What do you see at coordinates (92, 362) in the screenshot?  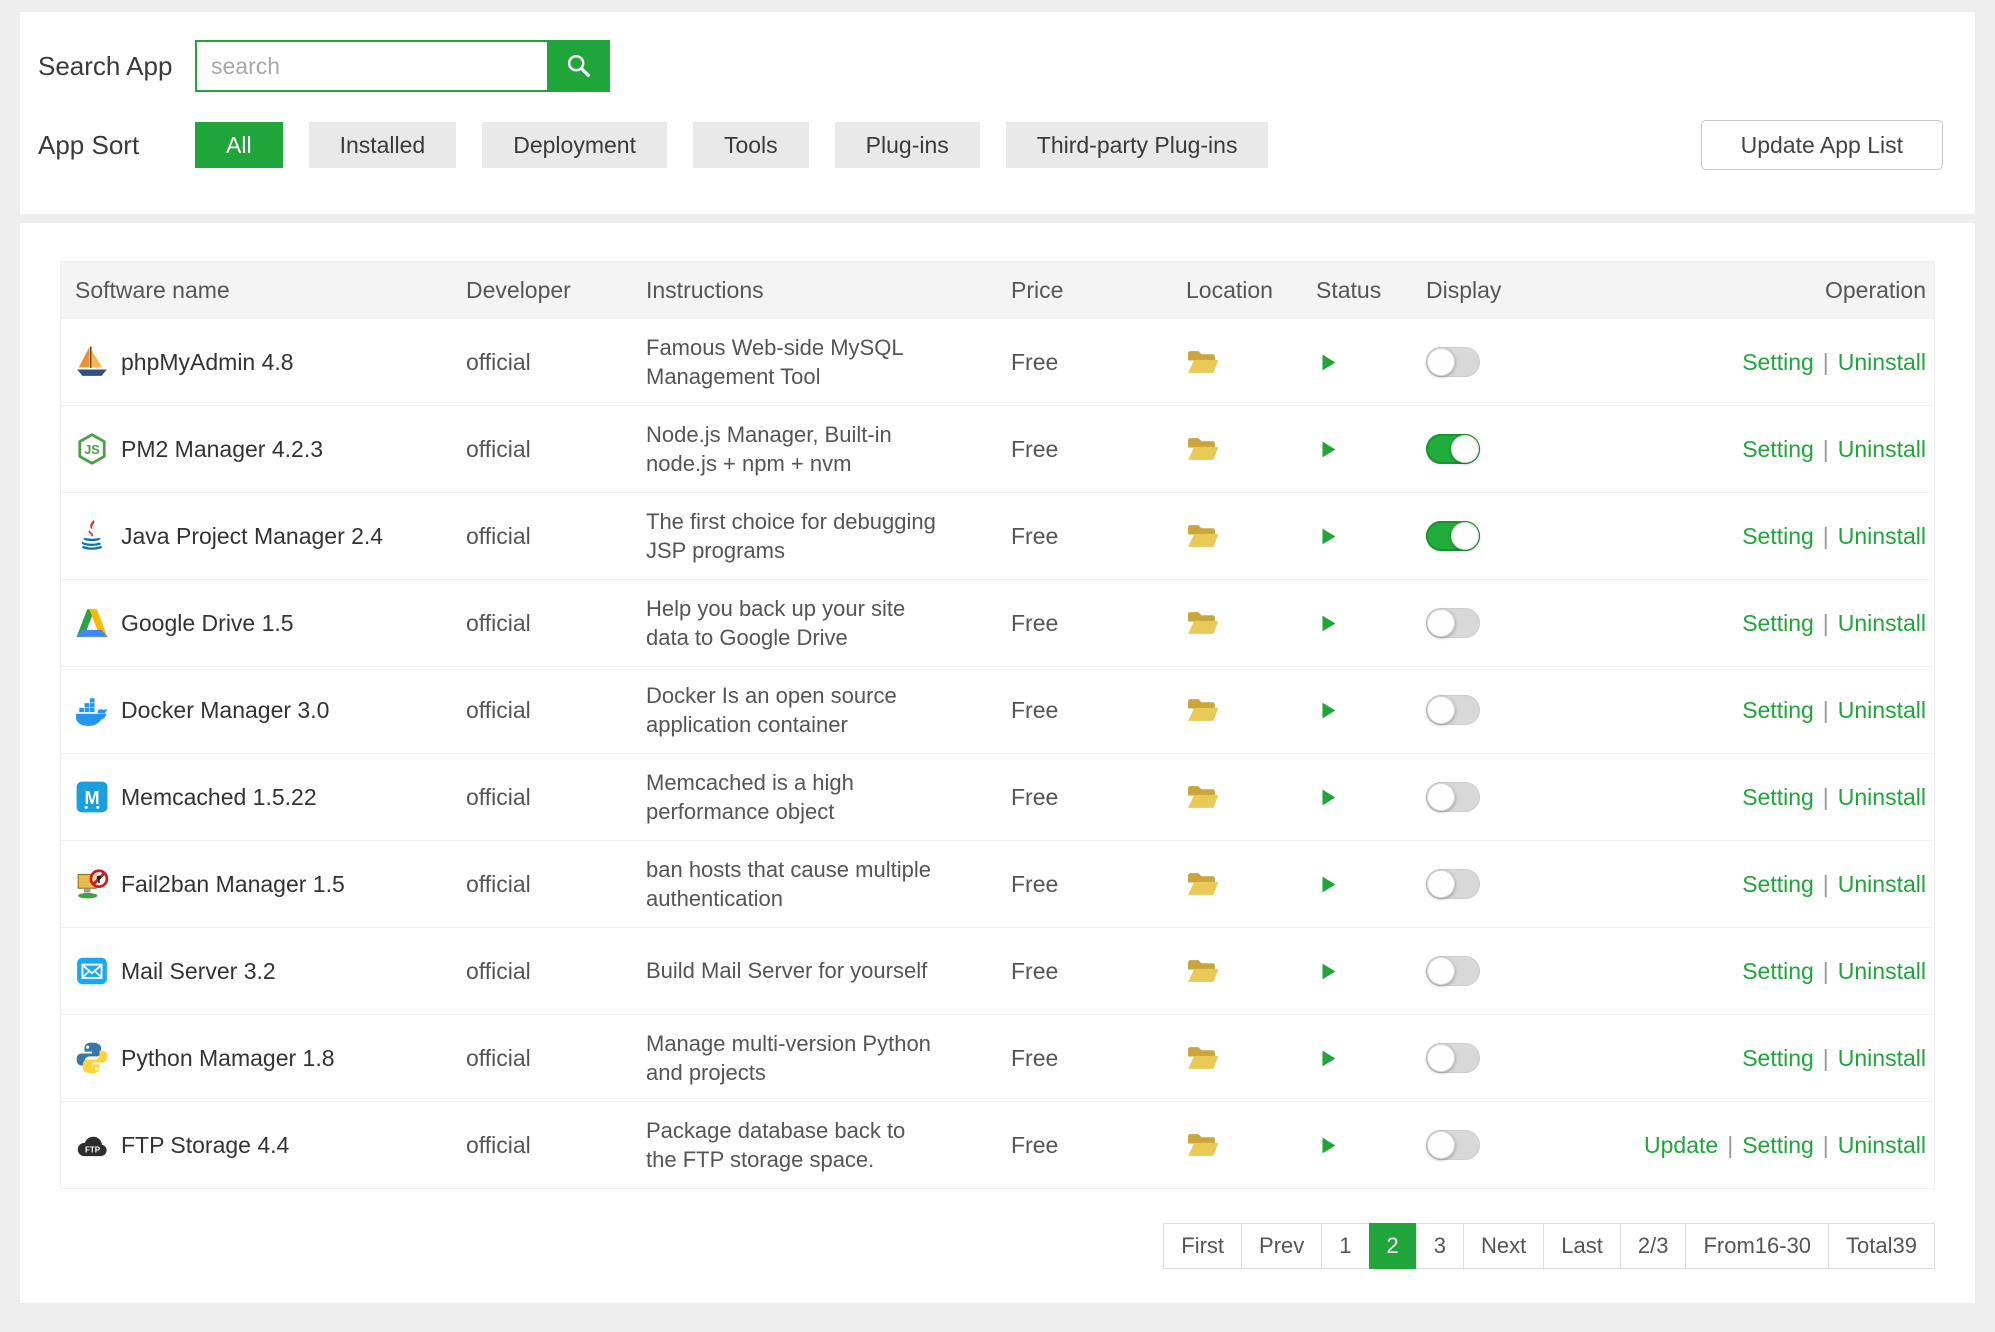 I see `phpmyadmin-icon` at bounding box center [92, 362].